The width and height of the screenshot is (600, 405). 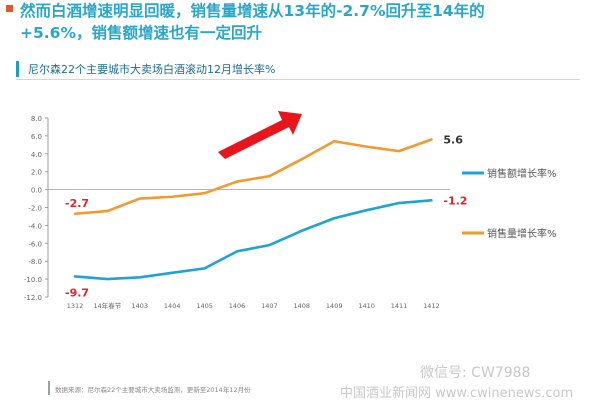 What do you see at coordinates (33, 280) in the screenshot?
I see `y-tick-label: -10.0` at bounding box center [33, 280].